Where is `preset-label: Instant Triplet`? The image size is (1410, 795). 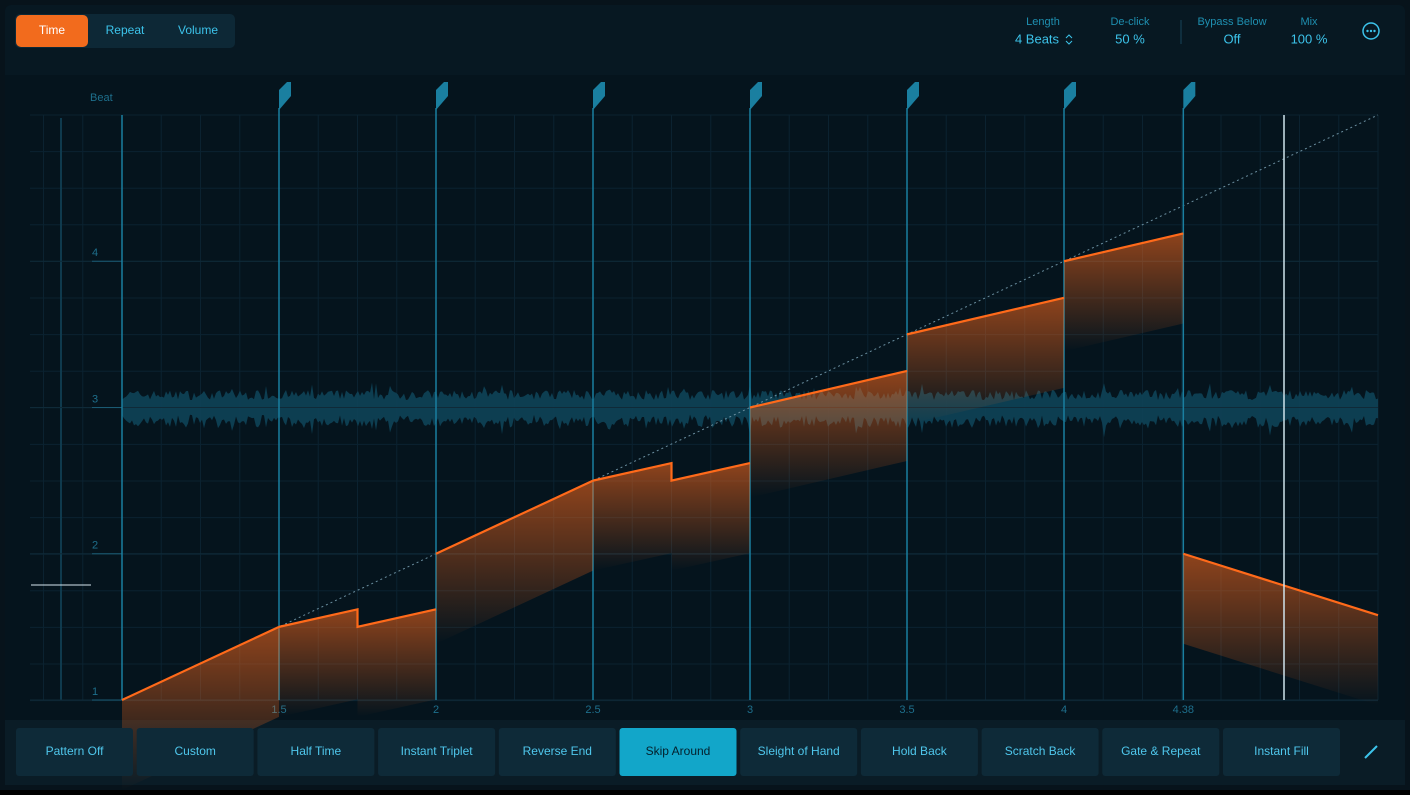 preset-label: Instant Triplet is located at coordinates (437, 751).